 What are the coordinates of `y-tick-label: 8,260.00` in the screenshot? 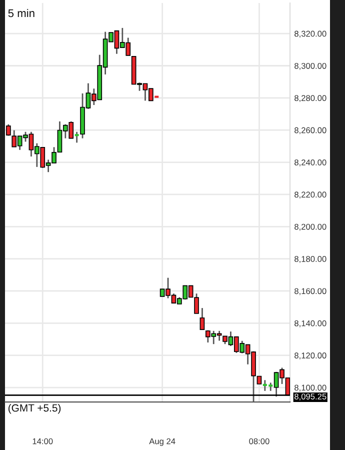 It's located at (310, 130).